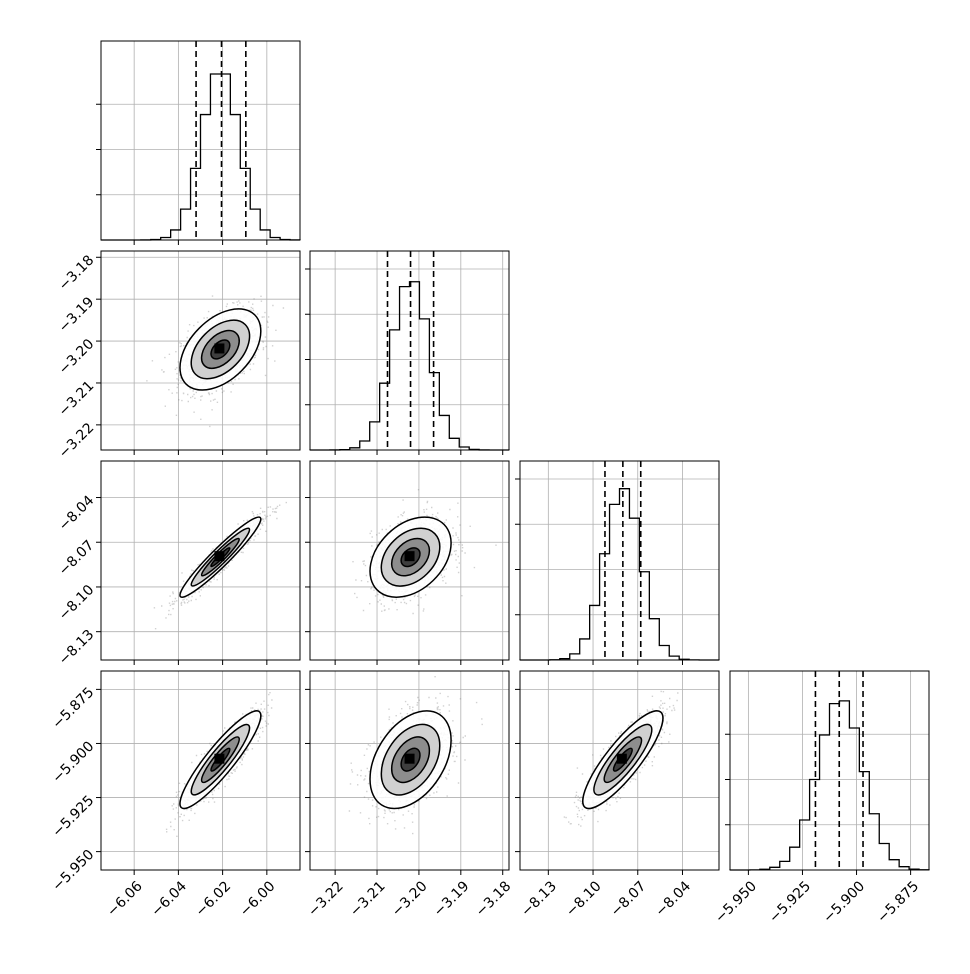 The width and height of the screenshot is (970, 974). I want to click on x-tick-label: −3.21, so click(368, 899).